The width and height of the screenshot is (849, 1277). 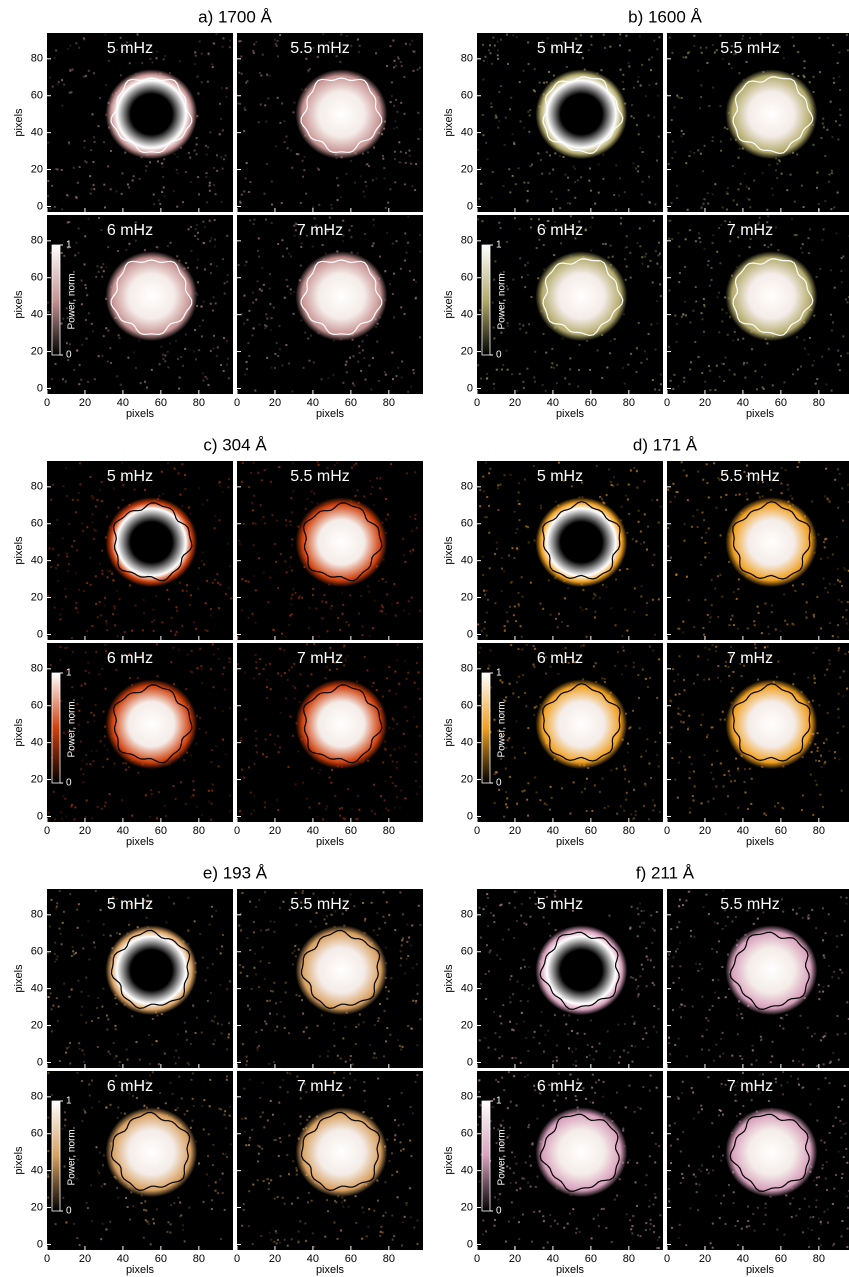 What do you see at coordinates (37, 669) in the screenshot?
I see `y-tick-label: 80` at bounding box center [37, 669].